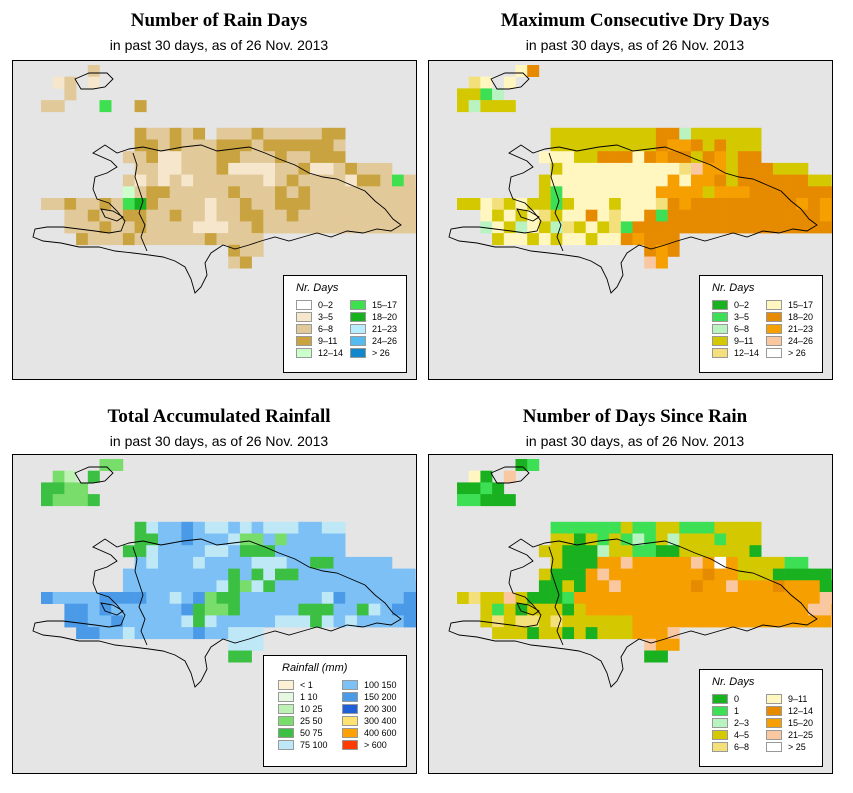 The width and height of the screenshot is (853, 793). I want to click on legend-label: 200 300, so click(380, 709).